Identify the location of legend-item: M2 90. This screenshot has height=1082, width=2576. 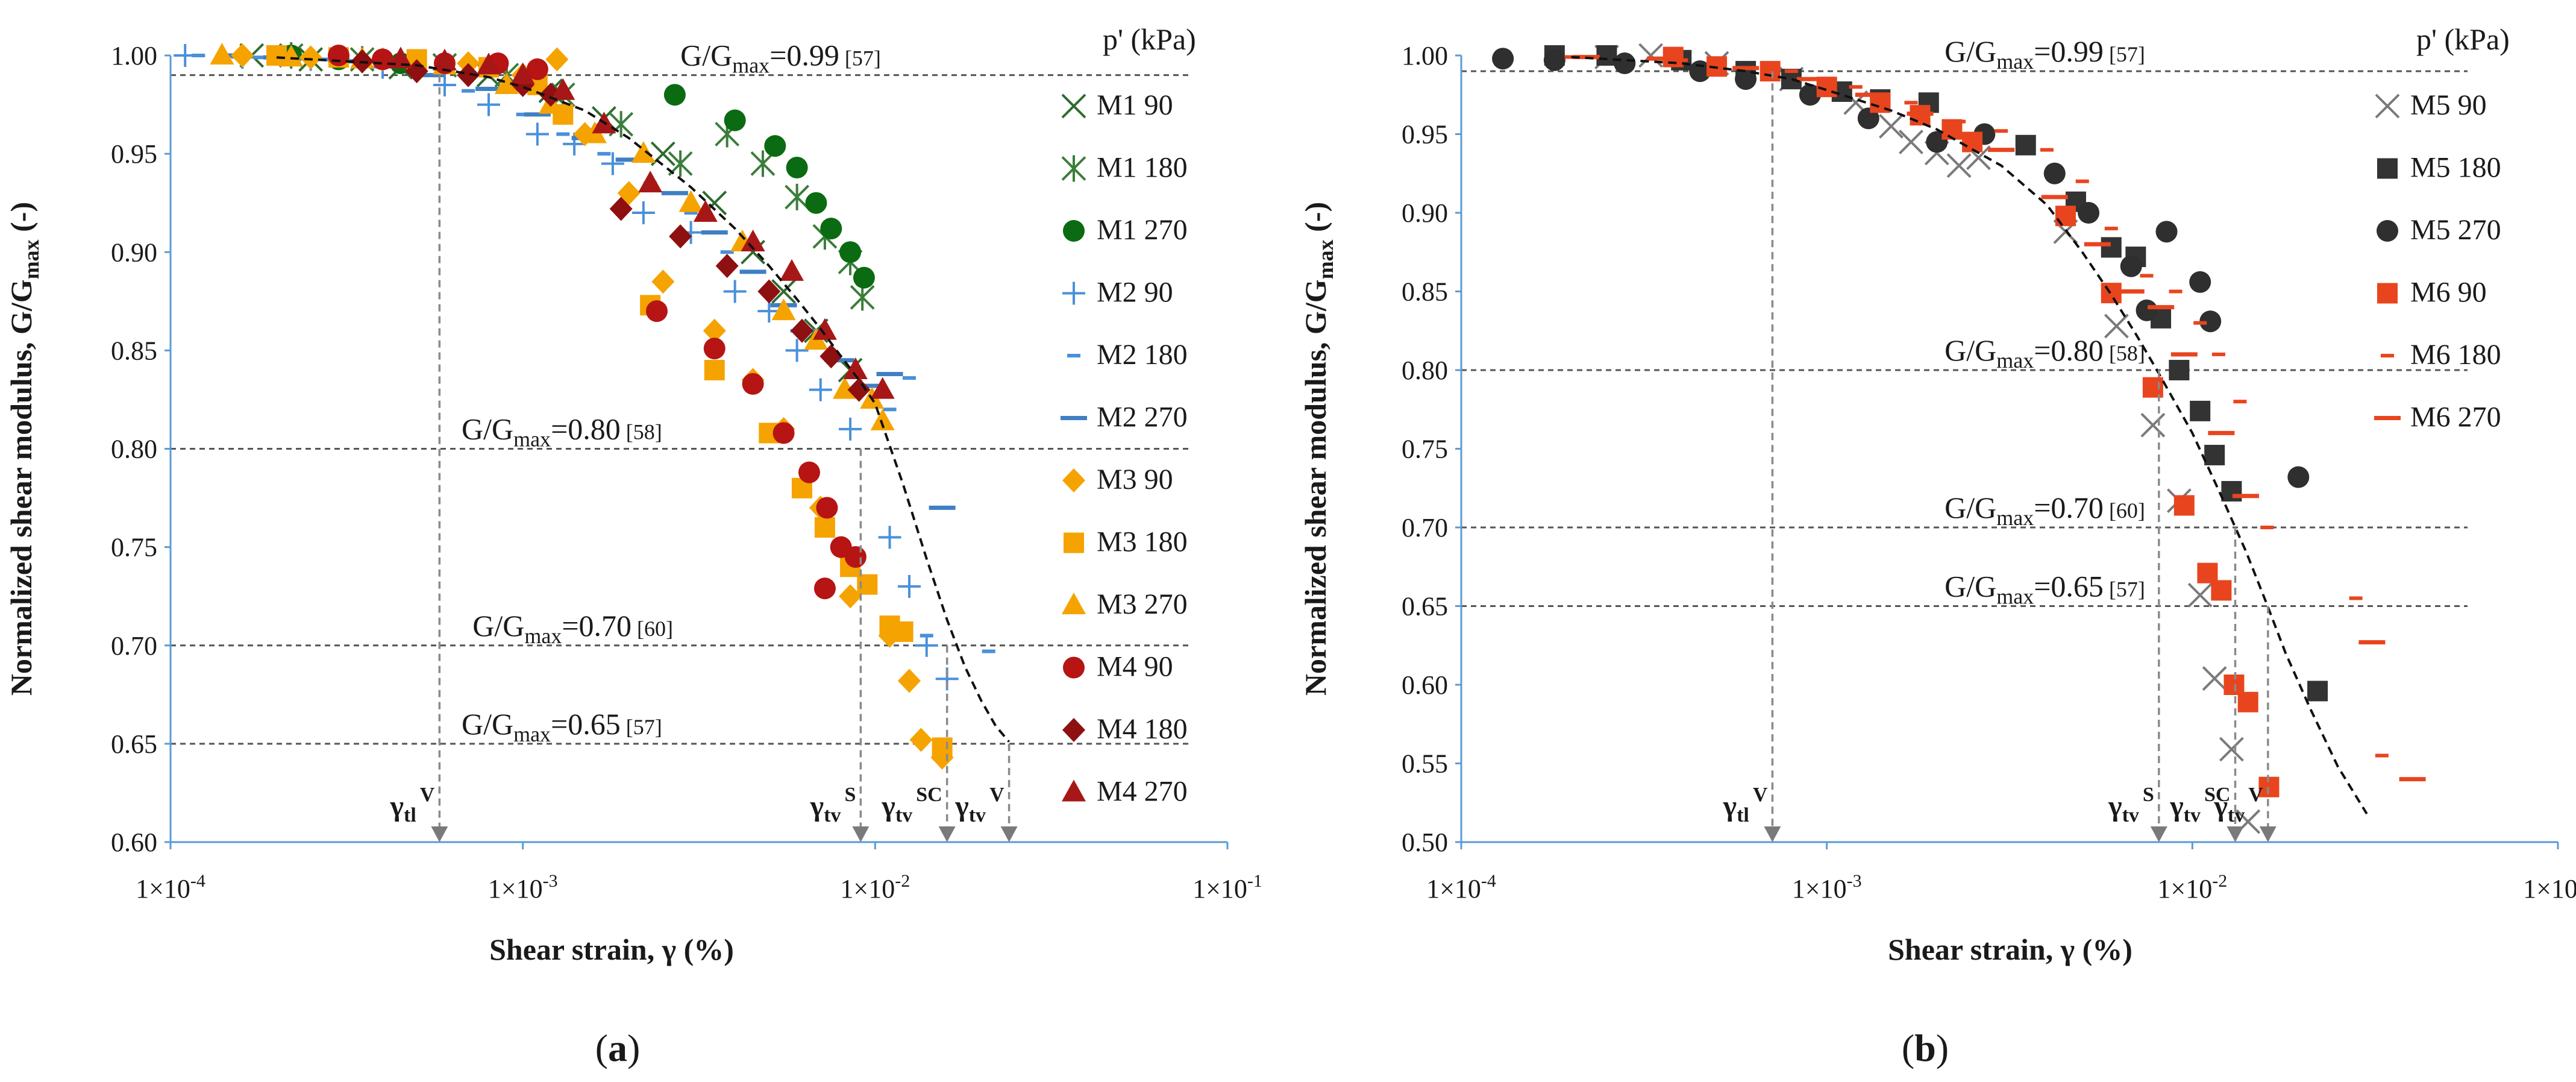
(1117, 293).